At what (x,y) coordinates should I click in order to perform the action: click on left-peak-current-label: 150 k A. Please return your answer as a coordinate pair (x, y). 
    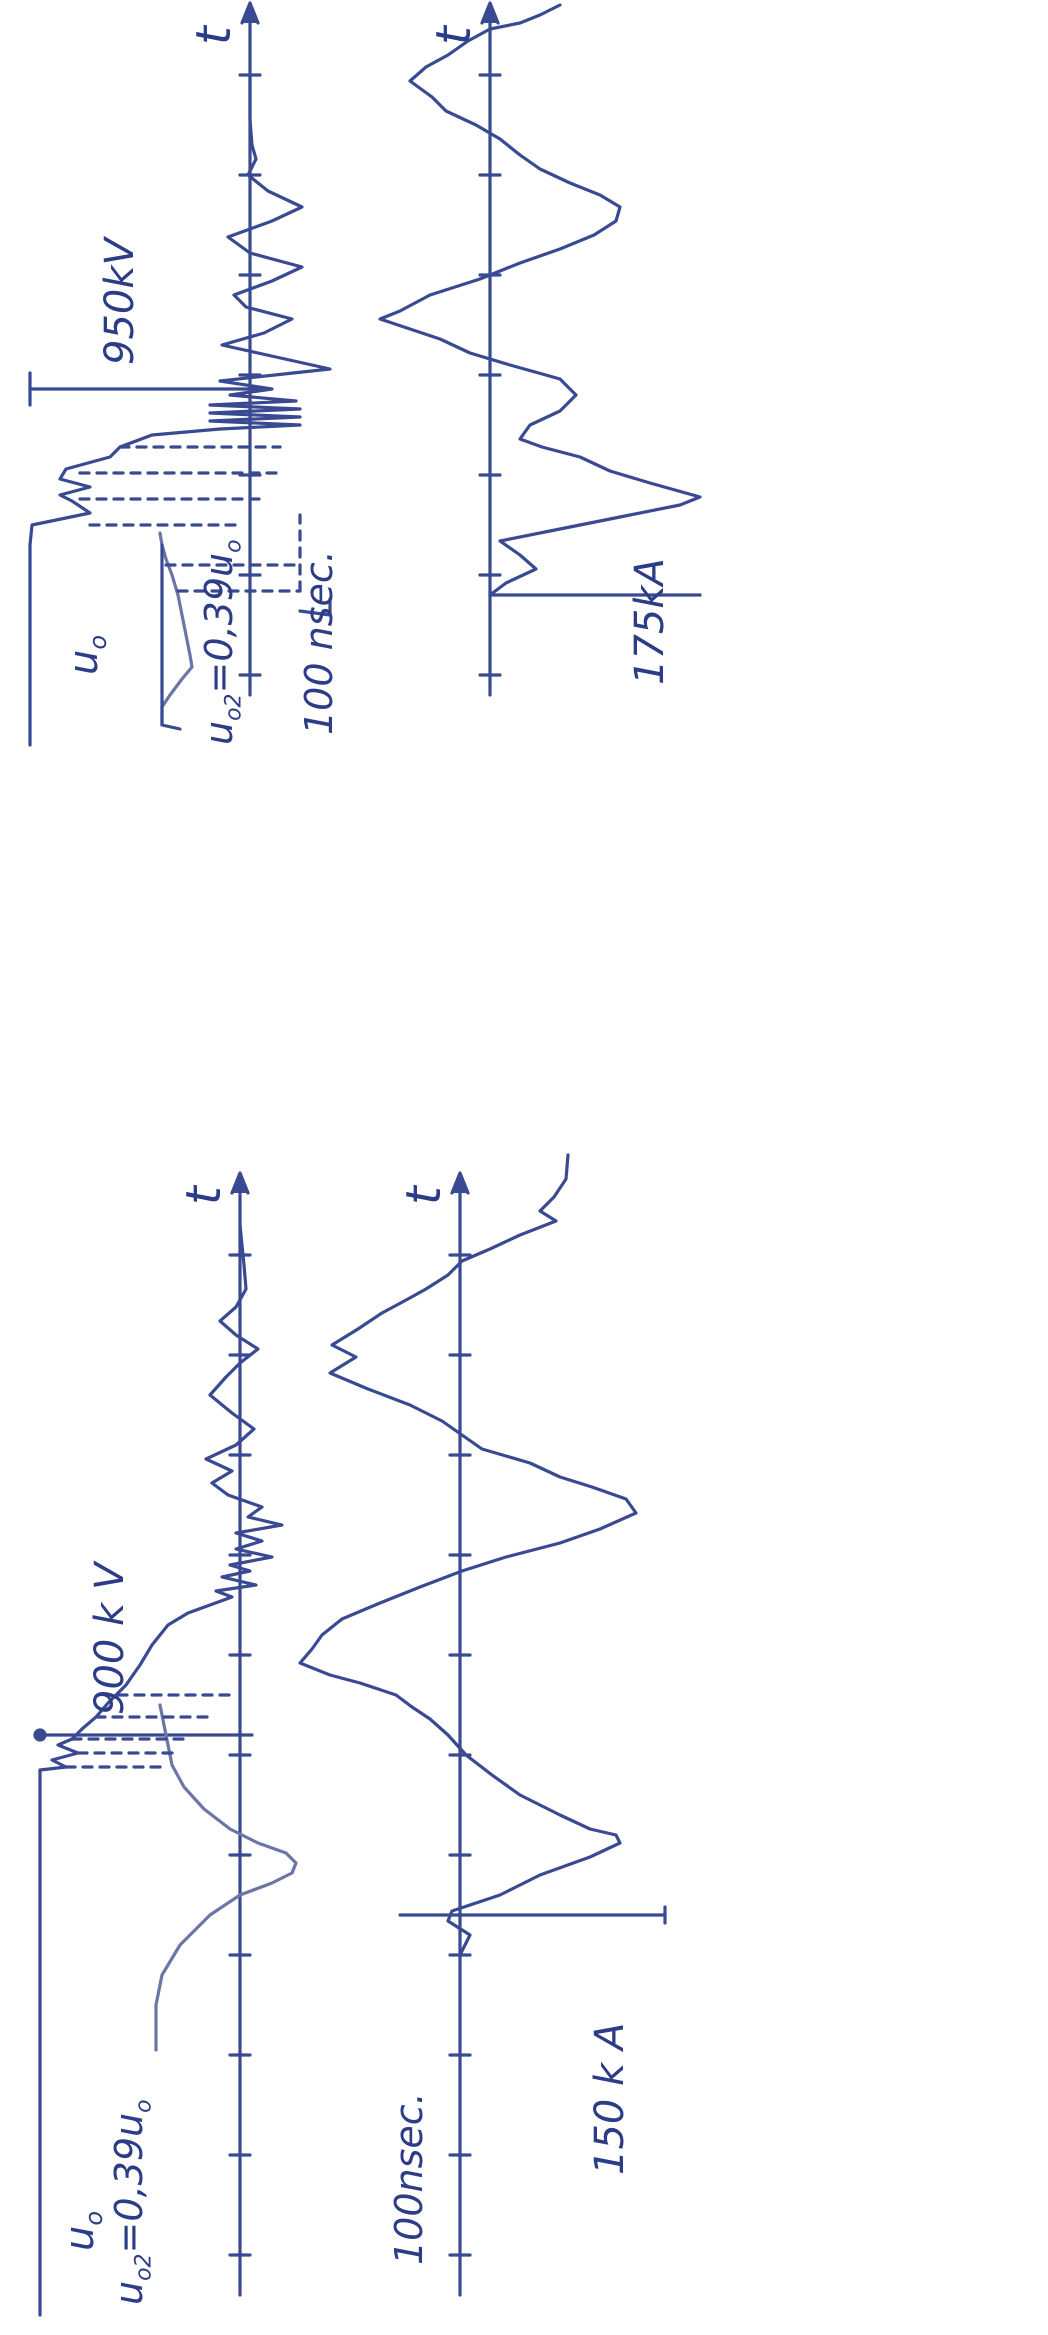
    Looking at the image, I should click on (610, 2098).